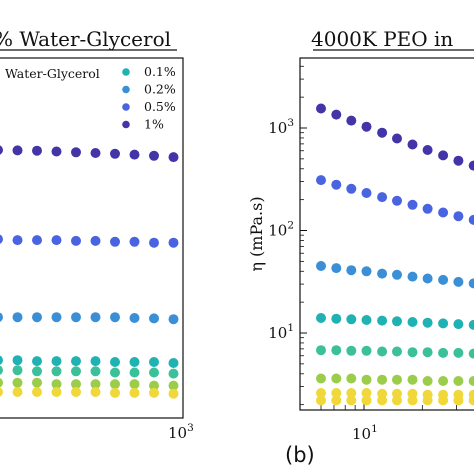 The image size is (474, 474). Describe the element at coordinates (85, 39) in the screenshot. I see `panel-a-title: % Water-Glycerol` at that location.